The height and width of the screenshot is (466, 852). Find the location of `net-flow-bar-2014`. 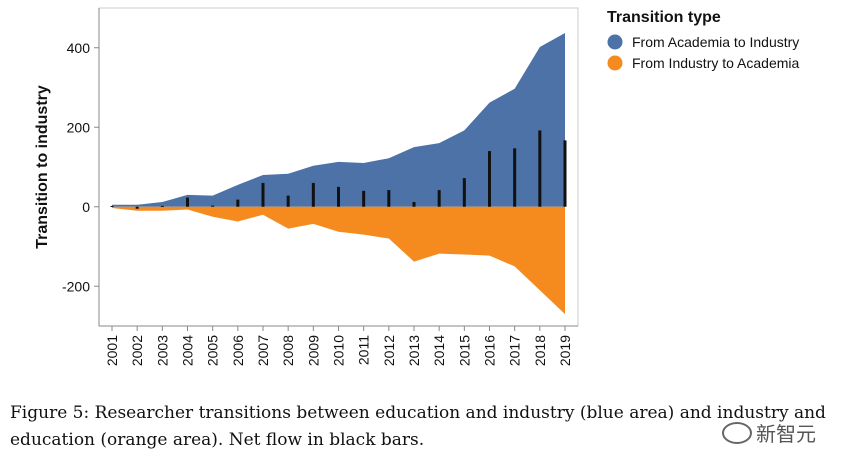

net-flow-bar-2014 is located at coordinates (439, 198).